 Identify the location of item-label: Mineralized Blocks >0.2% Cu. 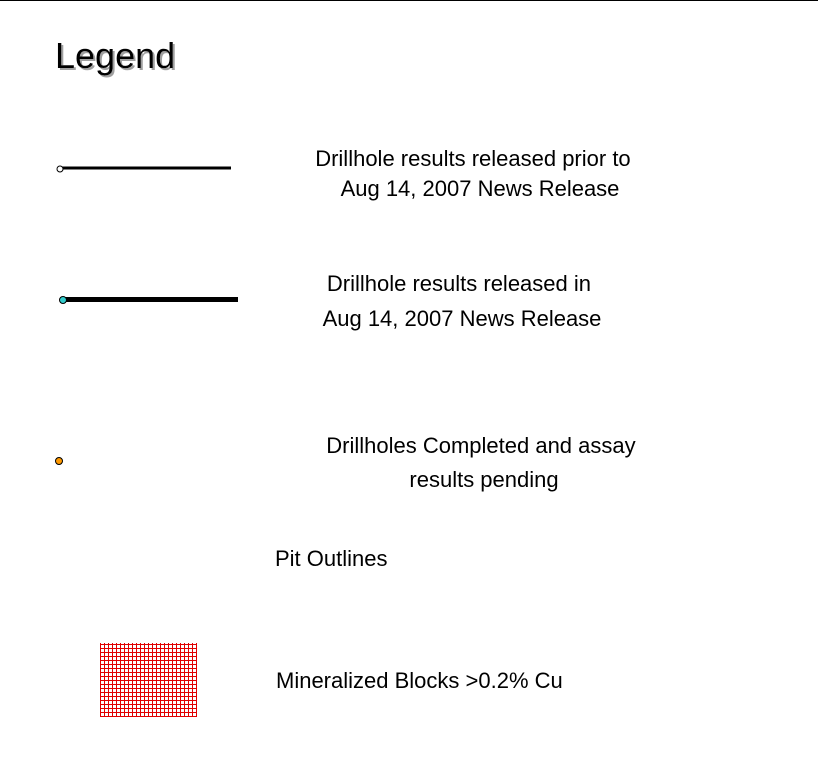
(419, 680).